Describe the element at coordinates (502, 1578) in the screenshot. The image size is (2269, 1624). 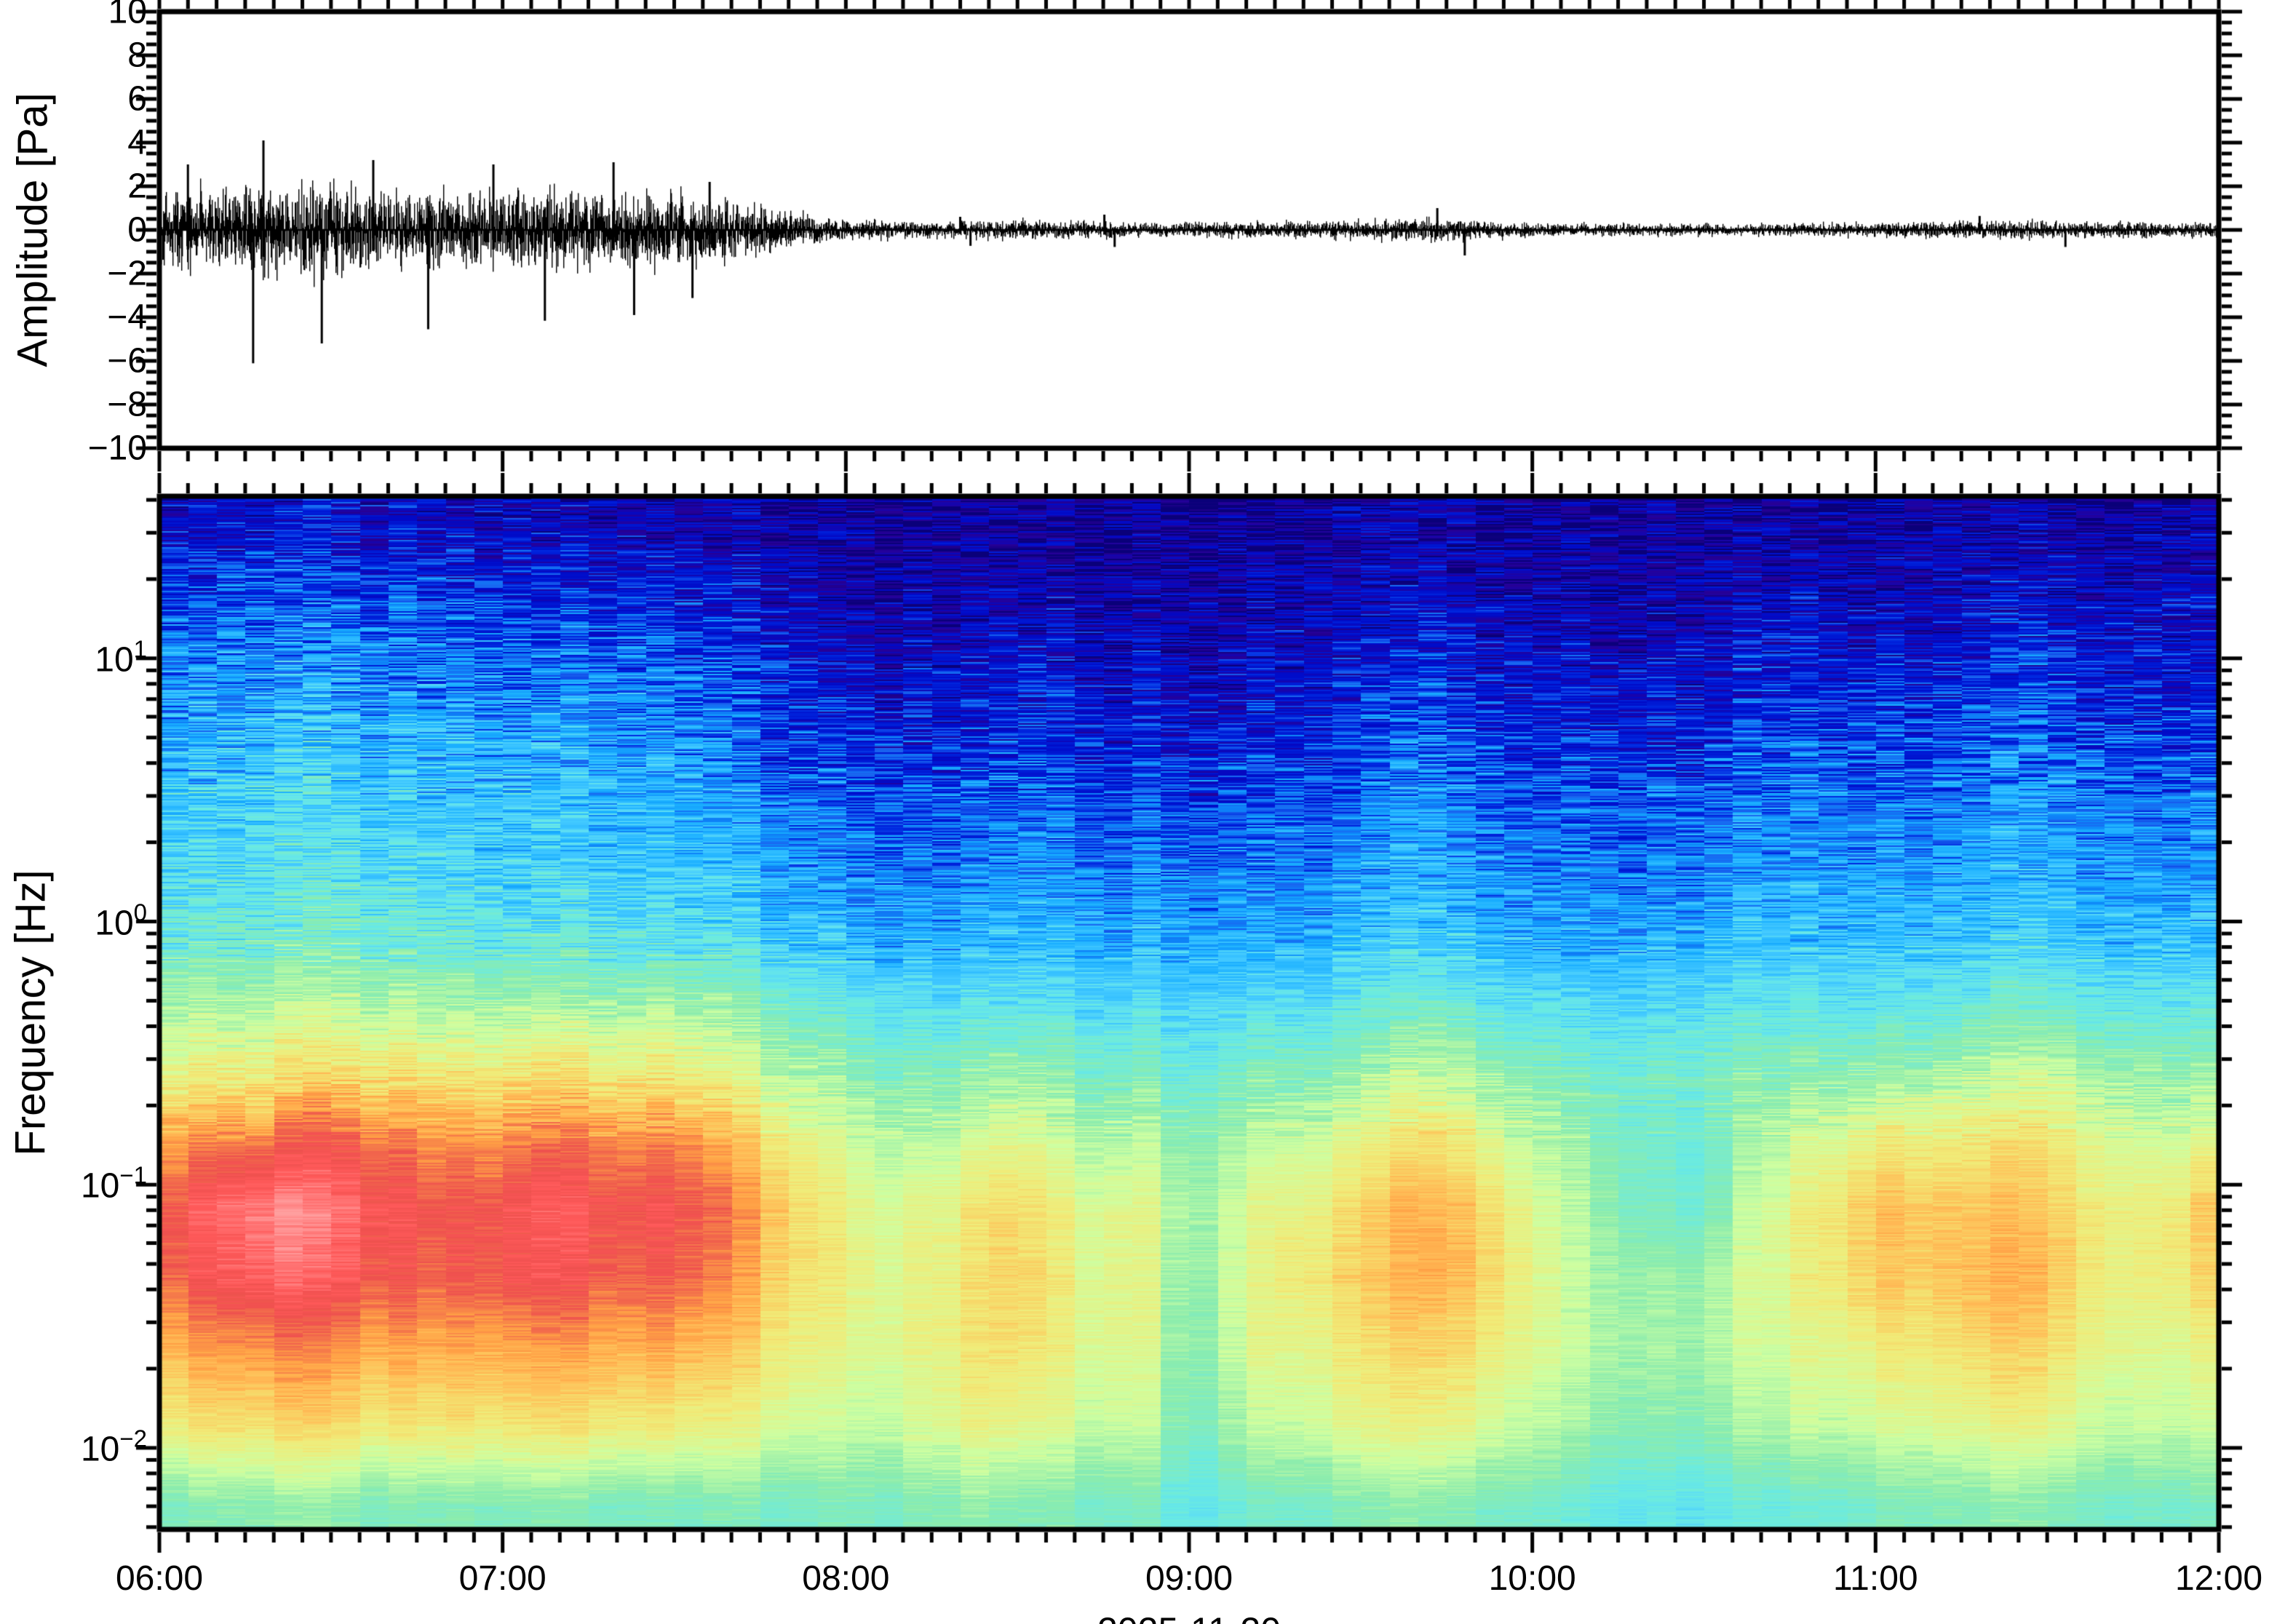
I see `time-tick-label: 07:00` at that location.